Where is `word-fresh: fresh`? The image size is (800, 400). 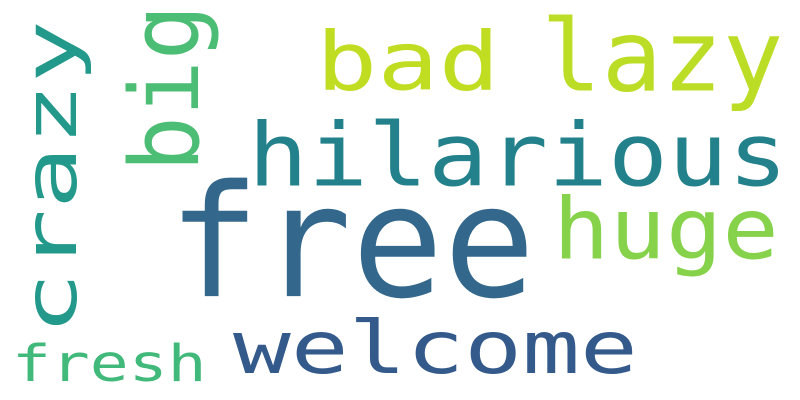 word-fresh: fresh is located at coordinates (109, 363).